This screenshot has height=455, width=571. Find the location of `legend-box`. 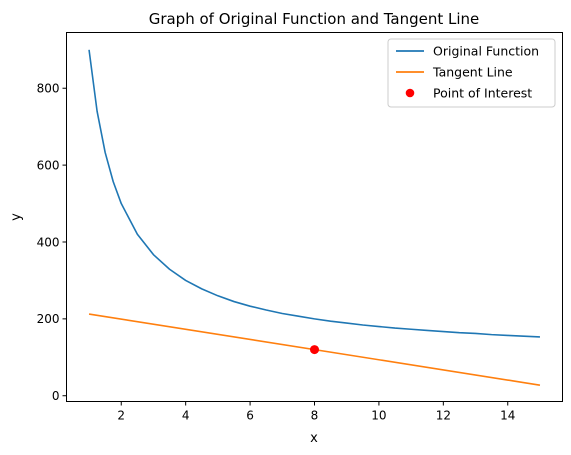

legend-box is located at coordinates (471, 73).